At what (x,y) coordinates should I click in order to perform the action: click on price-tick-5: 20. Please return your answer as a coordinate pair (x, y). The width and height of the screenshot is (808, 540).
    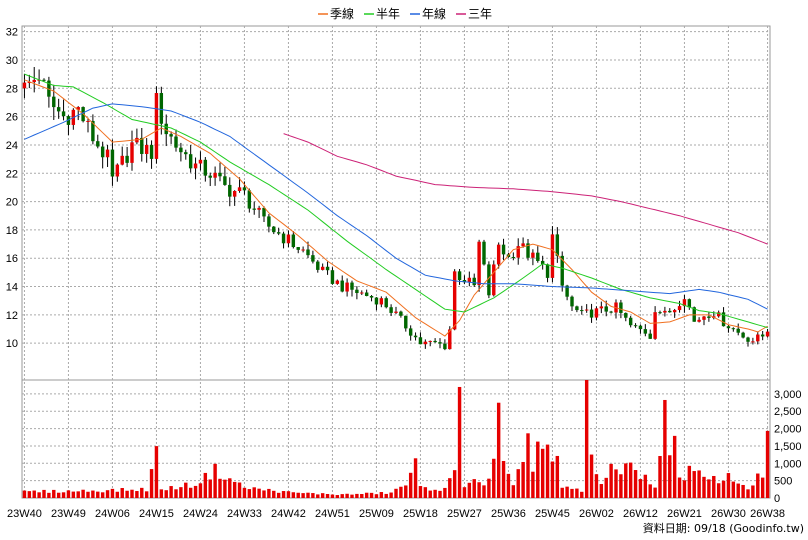
    Looking at the image, I should click on (12, 203).